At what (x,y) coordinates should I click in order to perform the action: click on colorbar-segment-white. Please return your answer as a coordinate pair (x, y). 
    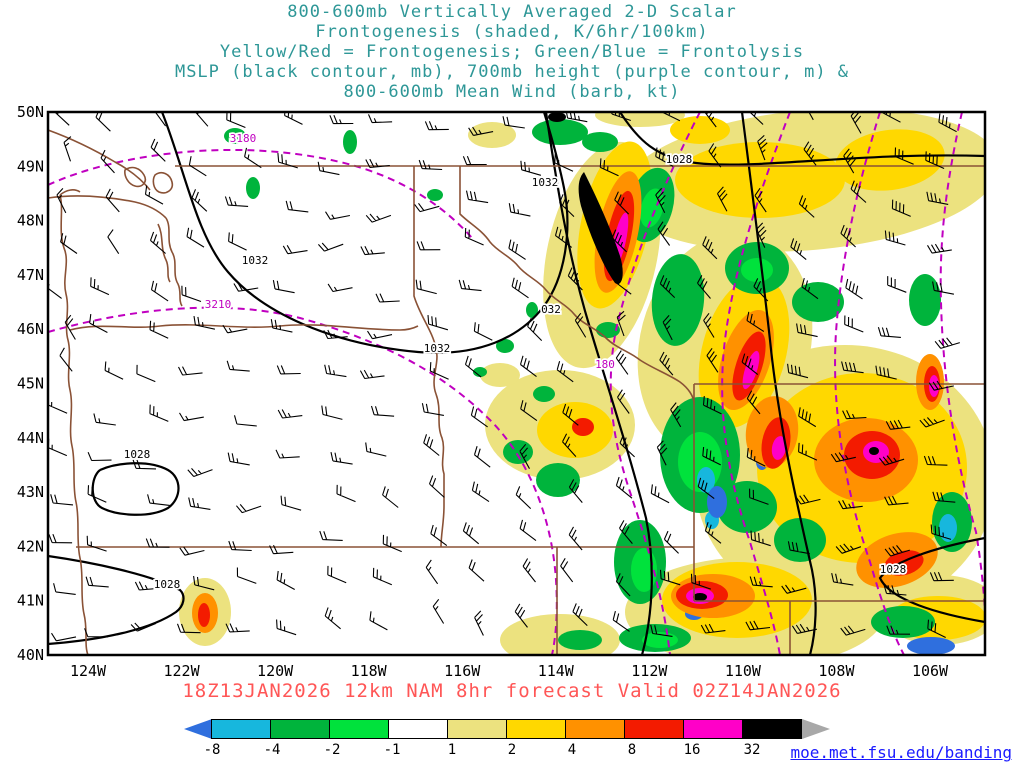
    Looking at the image, I should click on (418, 729).